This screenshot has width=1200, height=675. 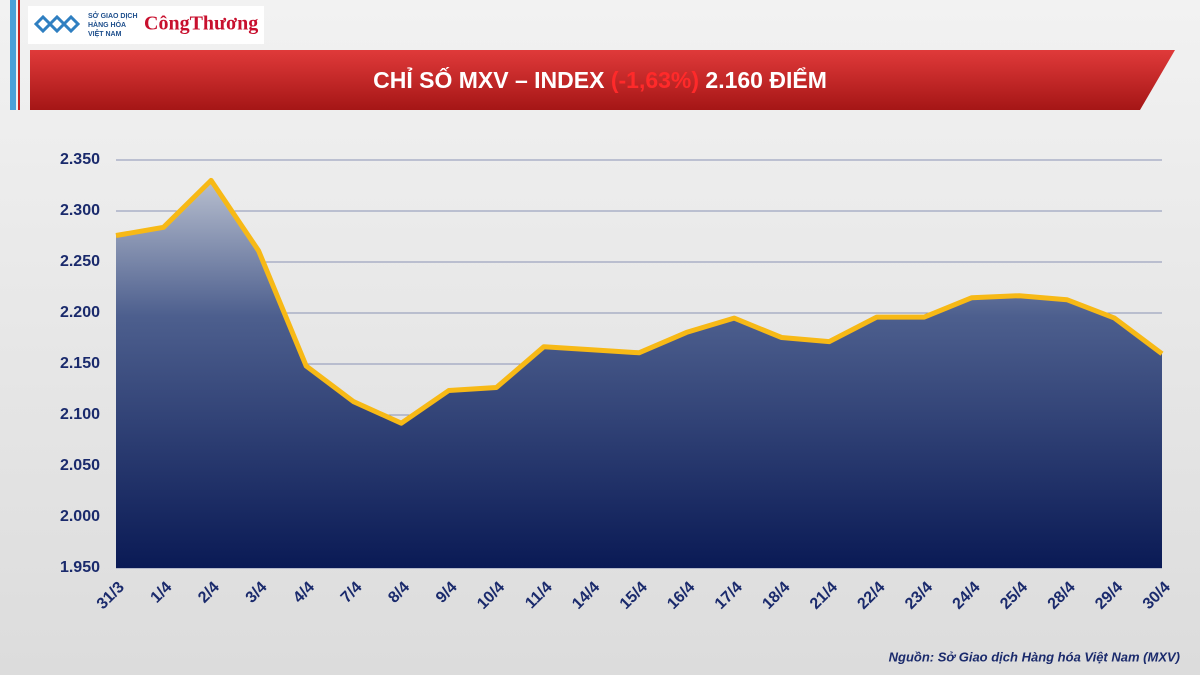 I want to click on logo-icon, so click(x=57, y=24).